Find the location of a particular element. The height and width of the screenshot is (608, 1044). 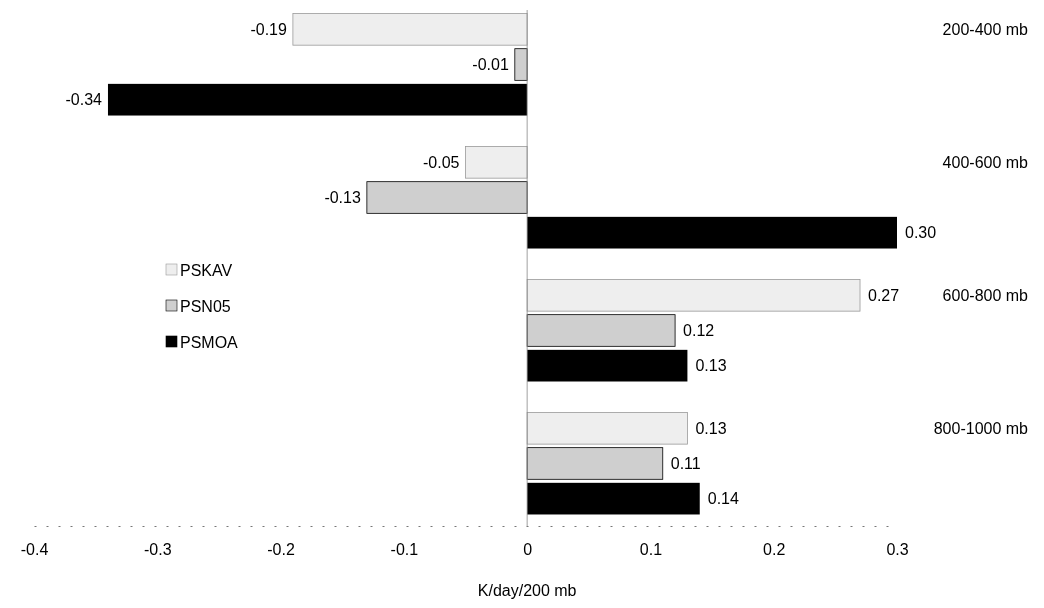

x-tick-label: 0.2 is located at coordinates (774, 550).